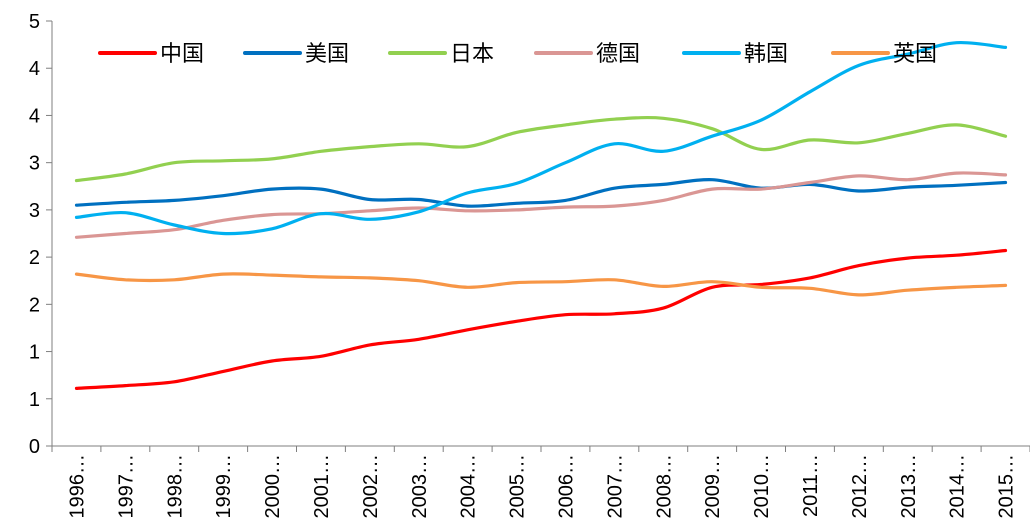  I want to click on series-line-japan, so click(541, 149).